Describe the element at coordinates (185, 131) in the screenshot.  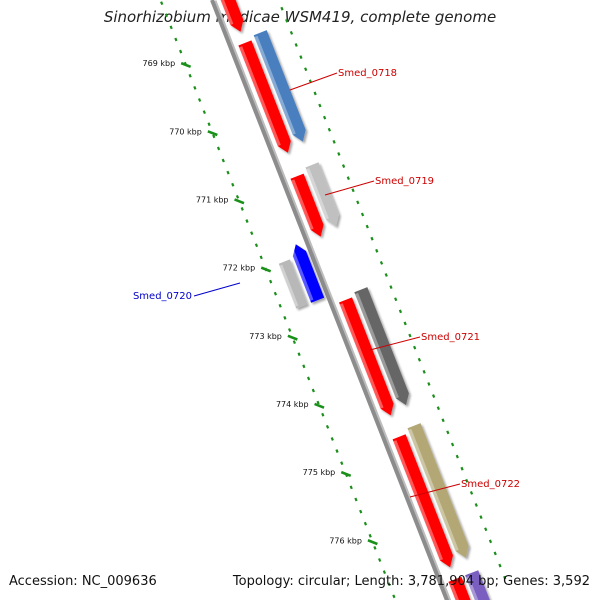
I see `ruler-tick-label: 770 kbp` at that location.